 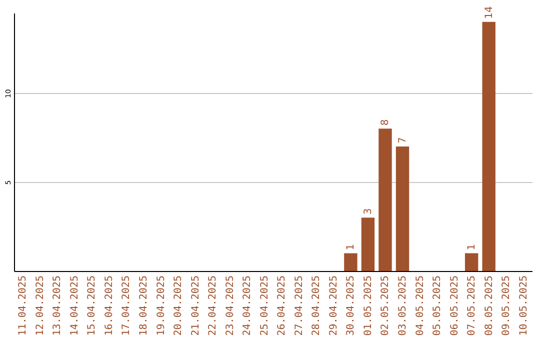 What do you see at coordinates (109, 306) in the screenshot?
I see `x-tick-label: 16.04.2025` at bounding box center [109, 306].